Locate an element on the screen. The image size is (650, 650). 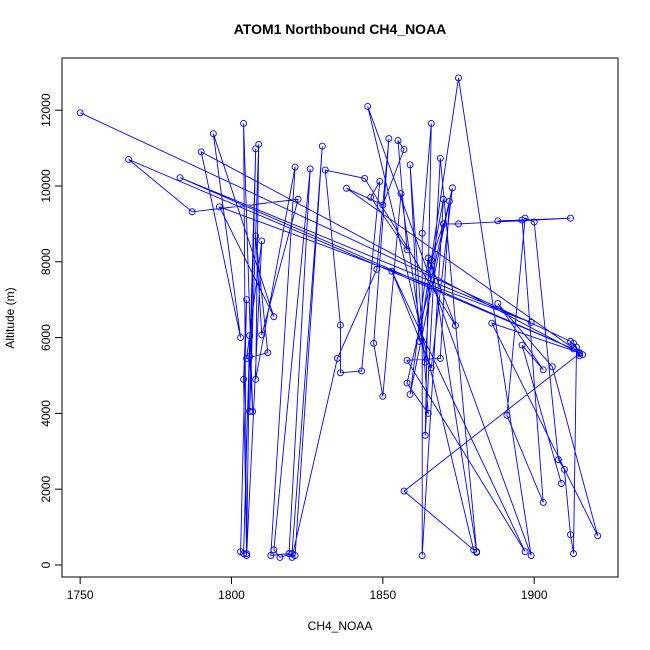
x-tick-label: 1900 is located at coordinates (534, 595).